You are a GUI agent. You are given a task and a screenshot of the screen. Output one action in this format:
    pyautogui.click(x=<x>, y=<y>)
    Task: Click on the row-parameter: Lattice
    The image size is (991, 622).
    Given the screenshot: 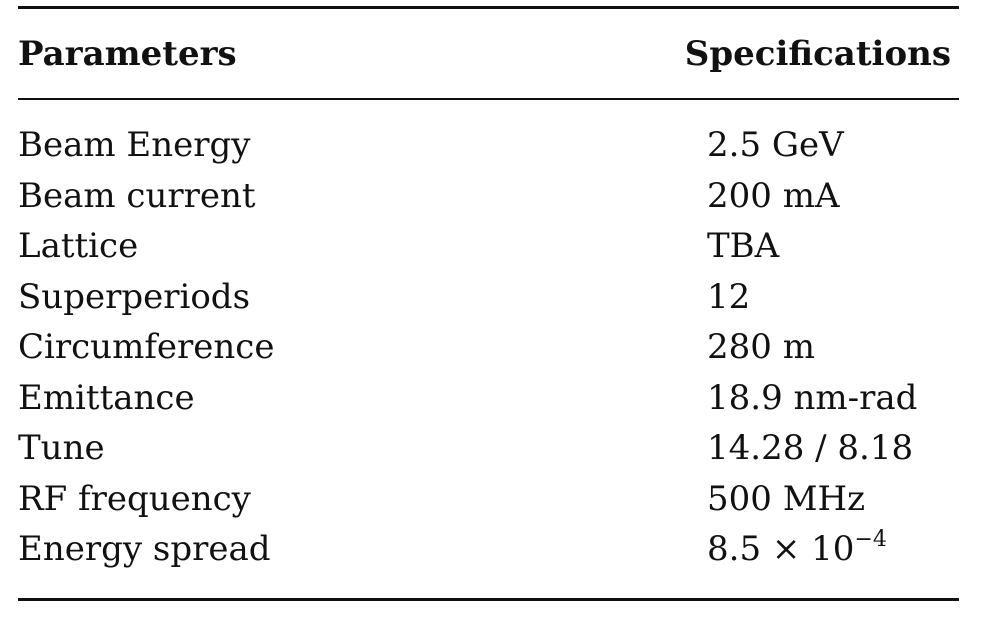 What is the action you would take?
    pyautogui.click(x=78, y=246)
    